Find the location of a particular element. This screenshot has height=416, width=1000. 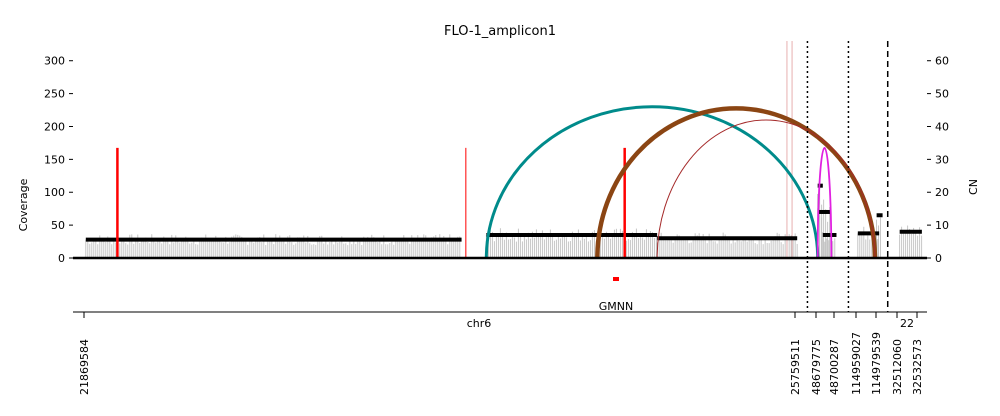

y-tick-label-left: 200 is located at coordinates (54, 126).